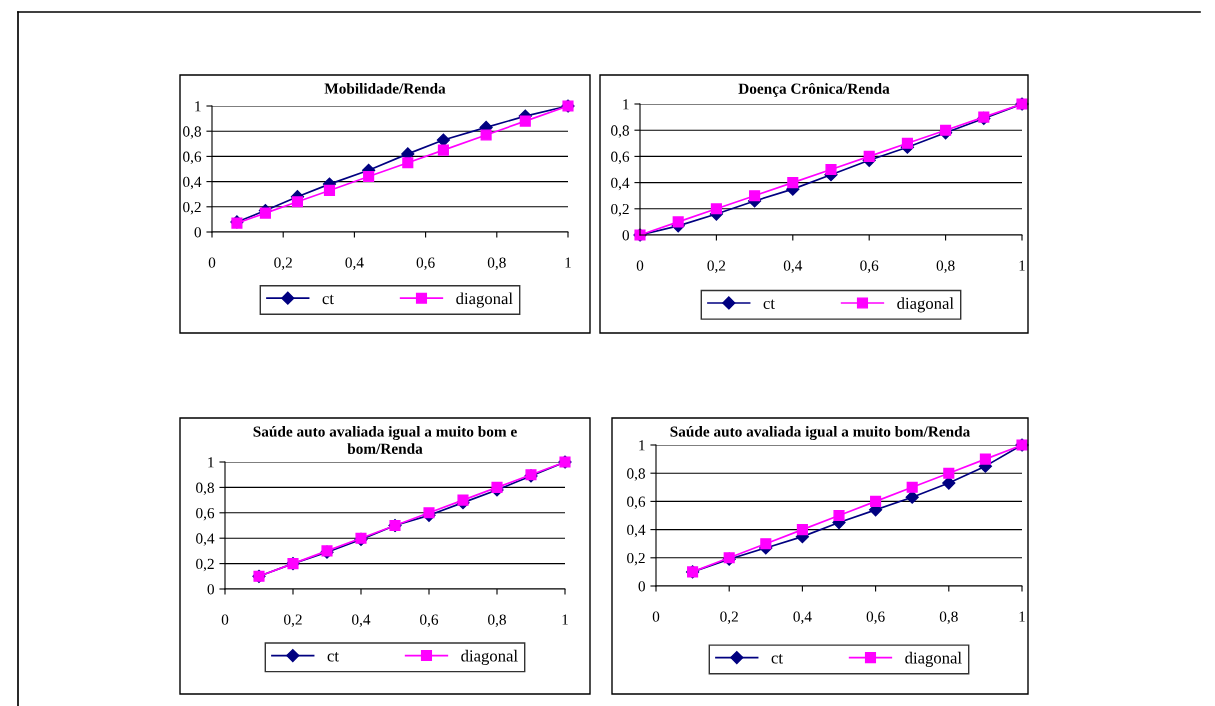 Image resolution: width=1215 pixels, height=706 pixels. I want to click on chart-title: Saúde auto avaliada igual a muito bom e bom/Renda, so click(385, 440).